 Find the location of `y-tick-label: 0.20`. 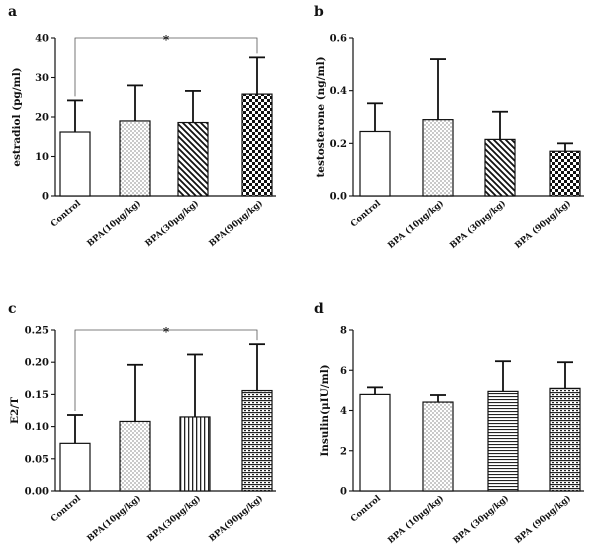

y-tick-label: 0.20 is located at coordinates (37, 363).